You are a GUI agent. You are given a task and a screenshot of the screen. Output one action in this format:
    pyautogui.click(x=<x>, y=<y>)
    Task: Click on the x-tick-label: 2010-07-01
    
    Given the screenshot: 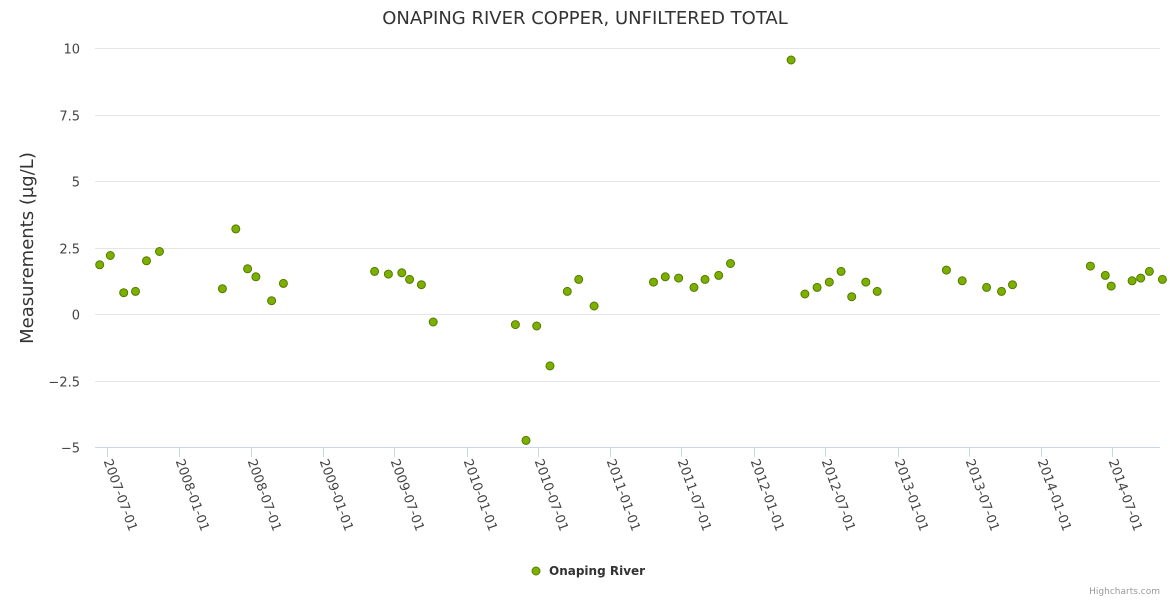 What is the action you would take?
    pyautogui.click(x=551, y=495)
    